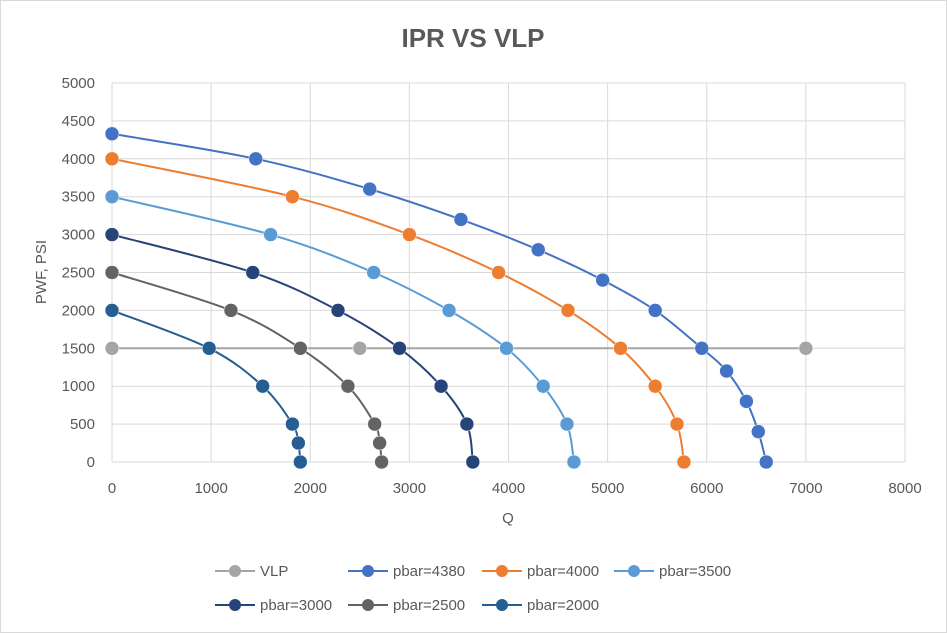  I want to click on legend-label: pbar=3000, so click(296, 605).